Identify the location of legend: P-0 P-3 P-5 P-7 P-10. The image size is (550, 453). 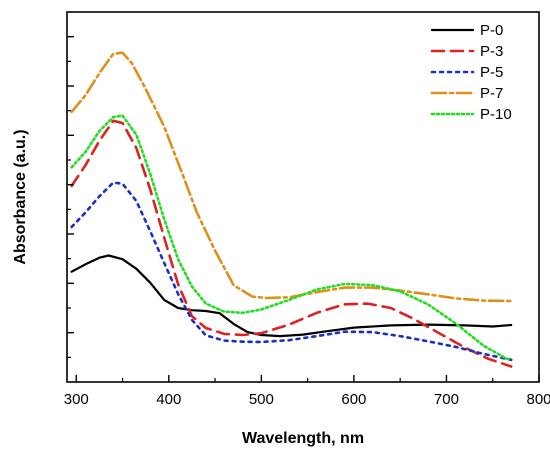
(471, 72).